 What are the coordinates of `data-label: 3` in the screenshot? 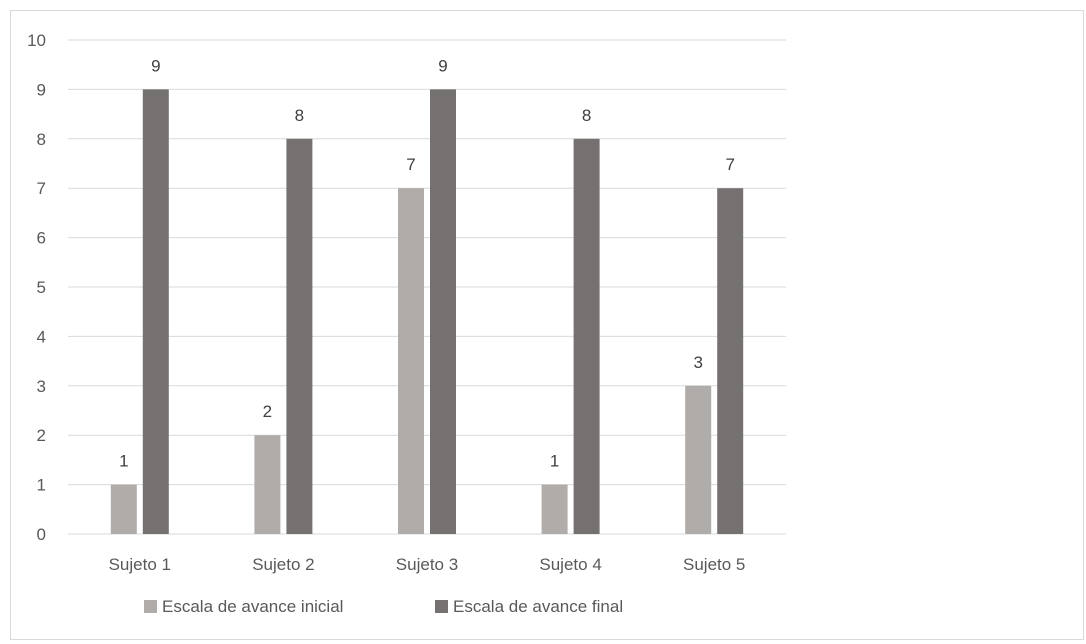 It's located at (697, 362).